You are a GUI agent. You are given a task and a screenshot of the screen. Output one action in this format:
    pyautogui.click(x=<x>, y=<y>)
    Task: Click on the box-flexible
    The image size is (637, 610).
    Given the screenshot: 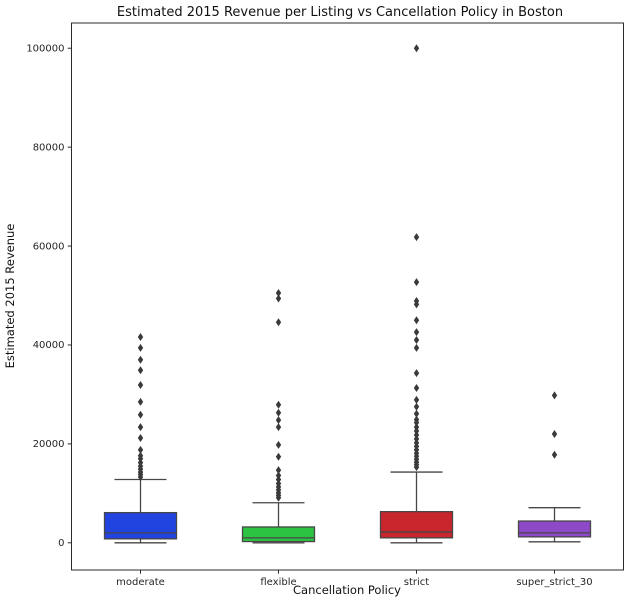 What is the action you would take?
    pyautogui.click(x=278, y=534)
    